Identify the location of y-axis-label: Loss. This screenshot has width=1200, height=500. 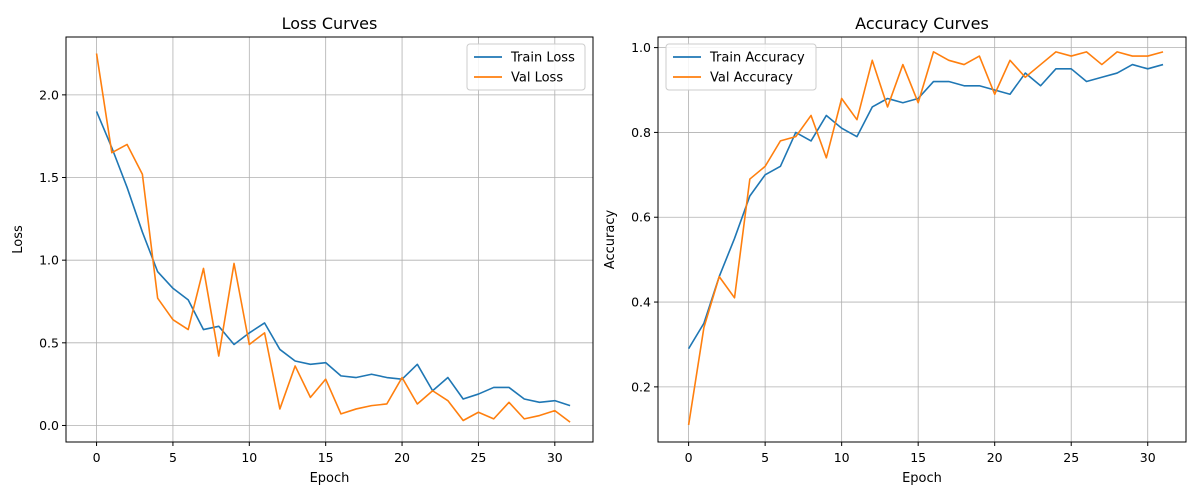
(18, 239).